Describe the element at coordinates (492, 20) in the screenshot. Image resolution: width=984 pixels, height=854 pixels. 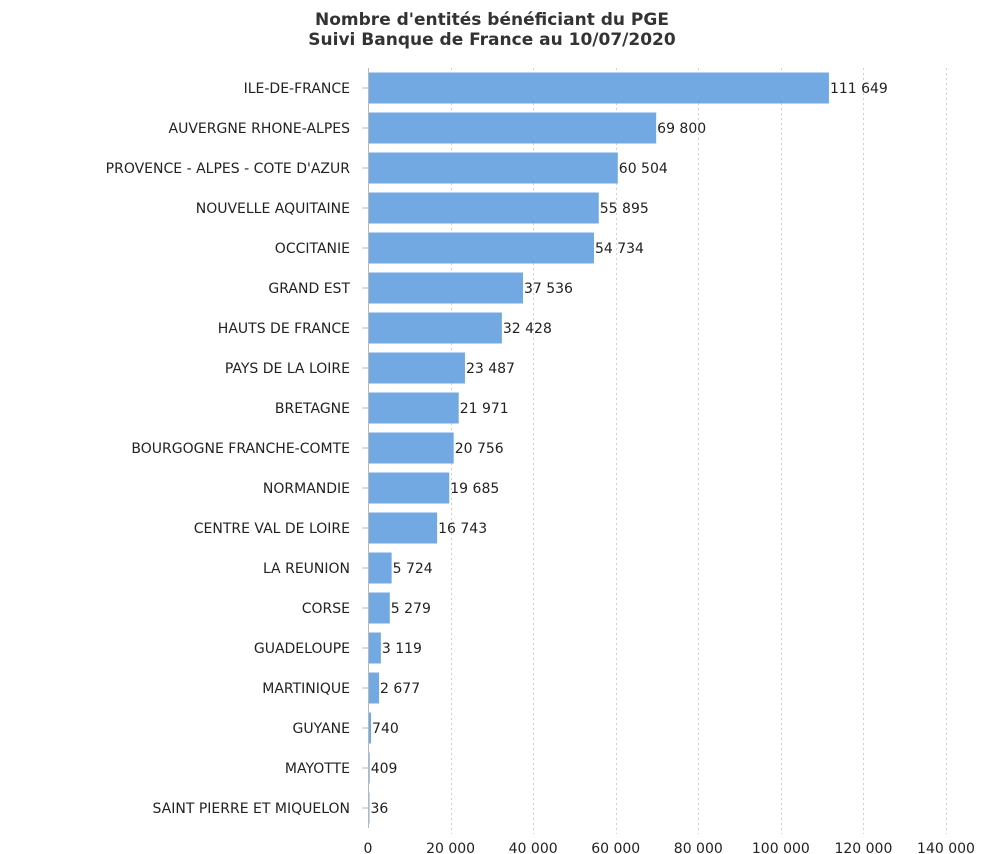
I see `chart-title: Nombre d'entités bénéficiant du PGE` at that location.